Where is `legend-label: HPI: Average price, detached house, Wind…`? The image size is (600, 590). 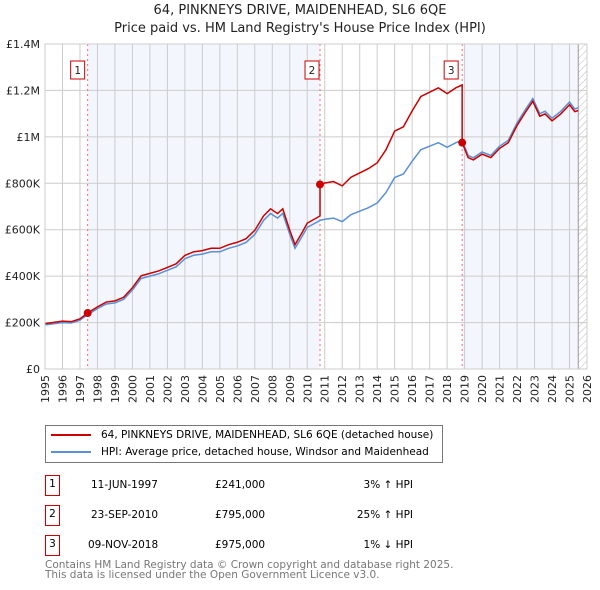 legend-label: HPI: Average price, detached house, Wind… is located at coordinates (265, 452).